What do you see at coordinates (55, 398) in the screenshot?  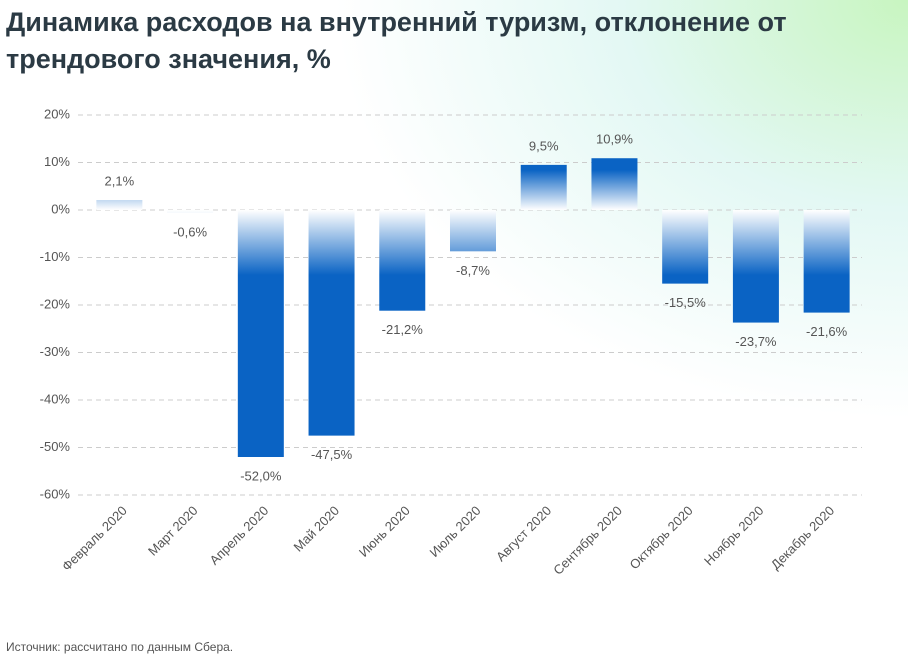 I see `y-tick-label: -40%` at bounding box center [55, 398].